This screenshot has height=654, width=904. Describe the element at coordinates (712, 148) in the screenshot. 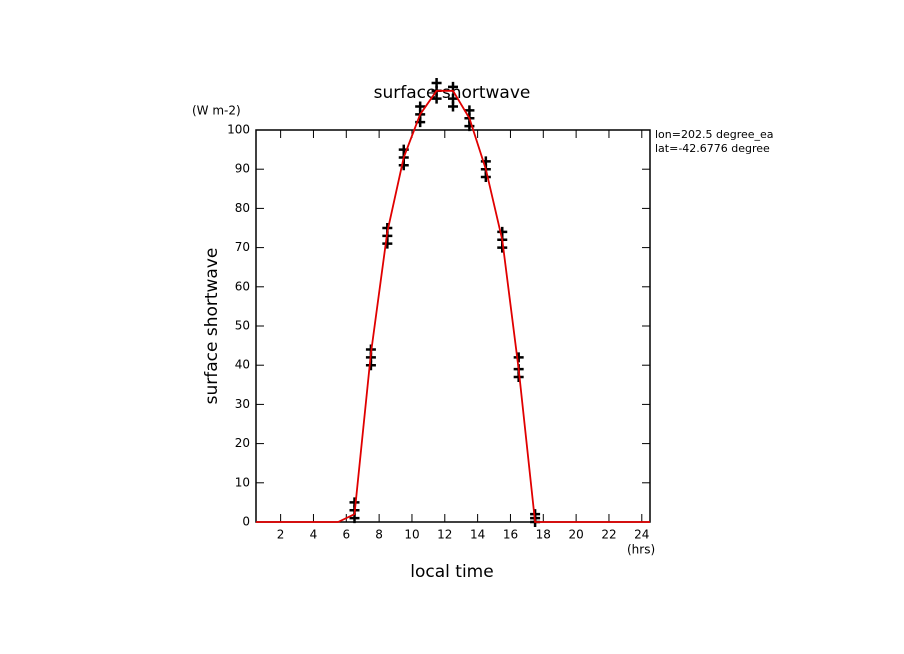

I see `annotation: lat=-42.6776 degree` at that location.